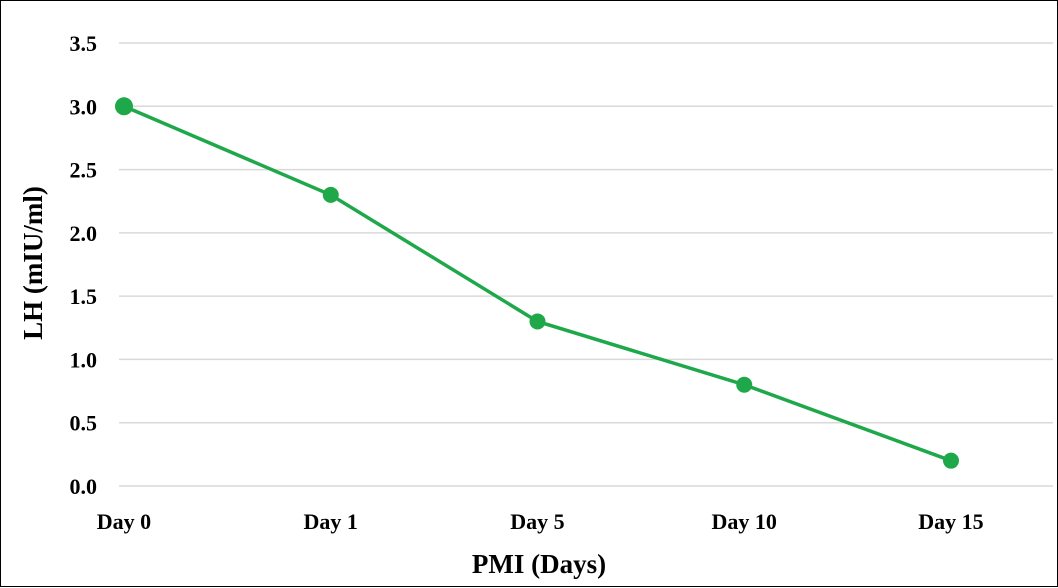 This screenshot has height=588, width=1058. What do you see at coordinates (84, 106) in the screenshot?
I see `y-tick-label: 3.0` at bounding box center [84, 106].